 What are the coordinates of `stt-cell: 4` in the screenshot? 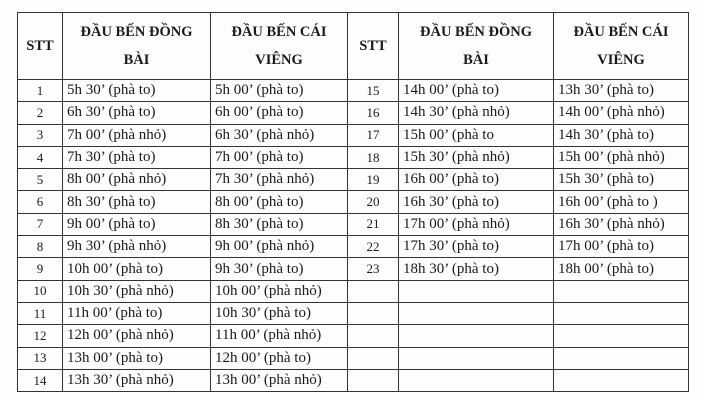 It's located at (40, 157).